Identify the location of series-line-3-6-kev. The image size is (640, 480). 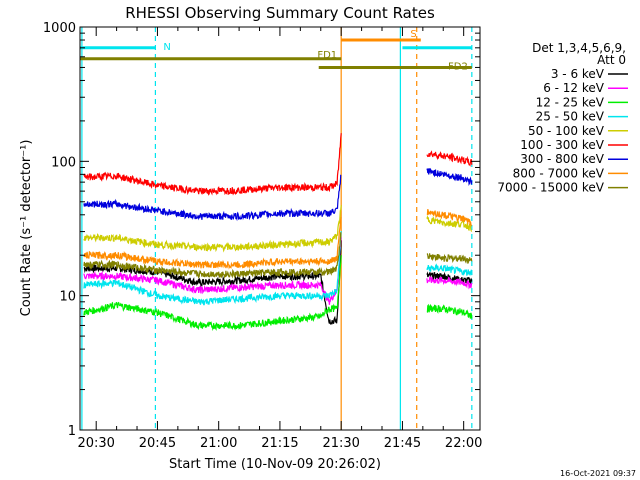
(212, 283).